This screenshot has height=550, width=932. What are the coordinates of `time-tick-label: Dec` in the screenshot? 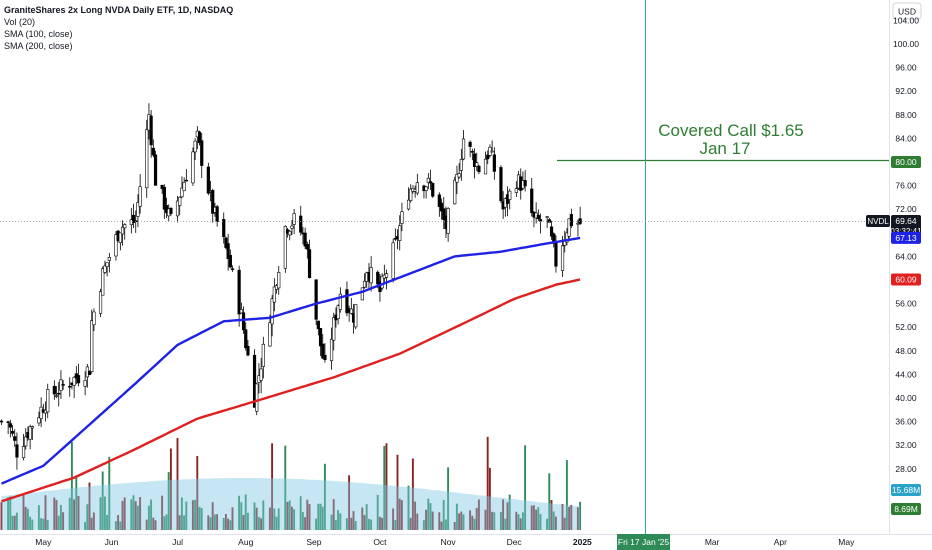 It's located at (515, 542).